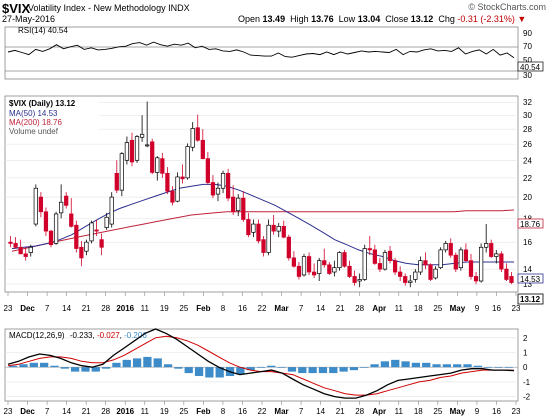 The height and width of the screenshot is (417, 550). Describe the element at coordinates (527, 397) in the screenshot. I see `macd-tick-label: -2` at that location.